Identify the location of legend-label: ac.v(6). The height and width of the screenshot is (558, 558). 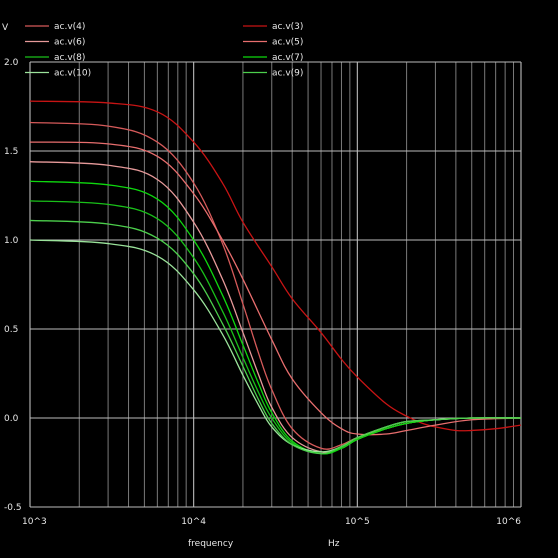
(69, 43).